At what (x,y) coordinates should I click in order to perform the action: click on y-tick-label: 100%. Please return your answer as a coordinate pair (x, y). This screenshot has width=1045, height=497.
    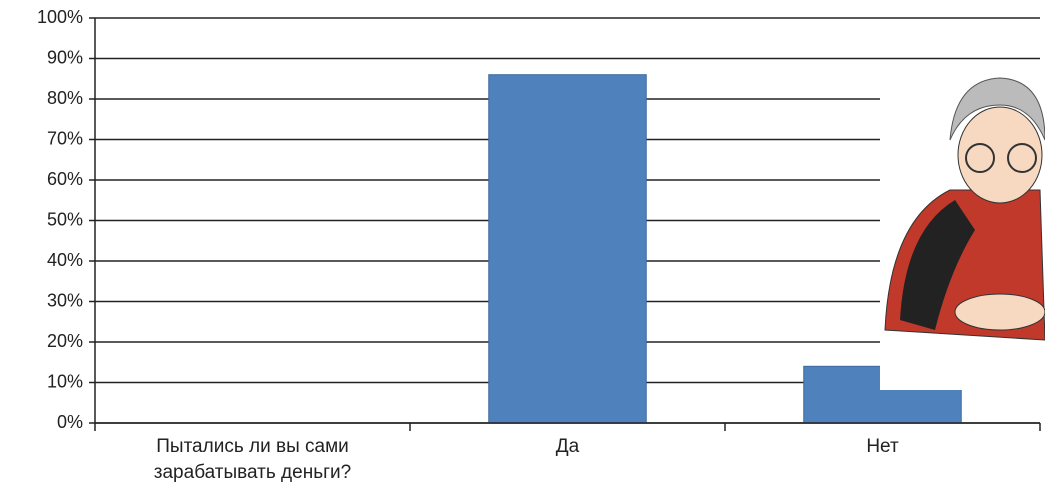
    Looking at the image, I should click on (60, 17).